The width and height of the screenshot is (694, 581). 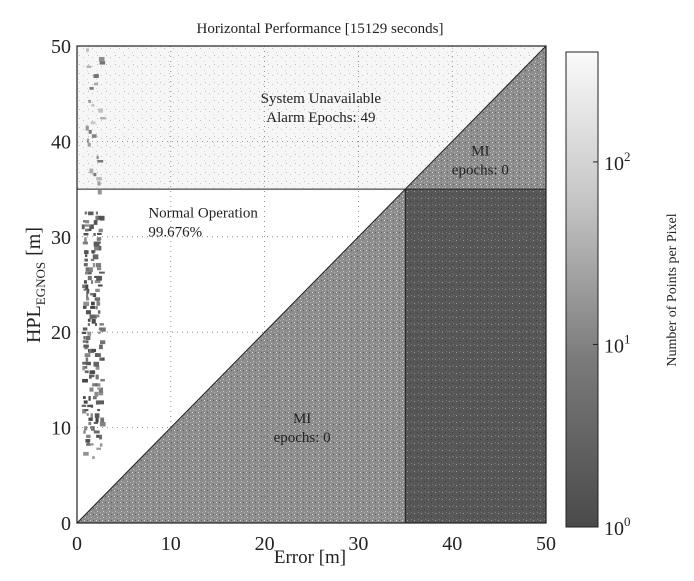 What do you see at coordinates (480, 152) in the screenshot?
I see `region-label-mi-upper: MI` at bounding box center [480, 152].